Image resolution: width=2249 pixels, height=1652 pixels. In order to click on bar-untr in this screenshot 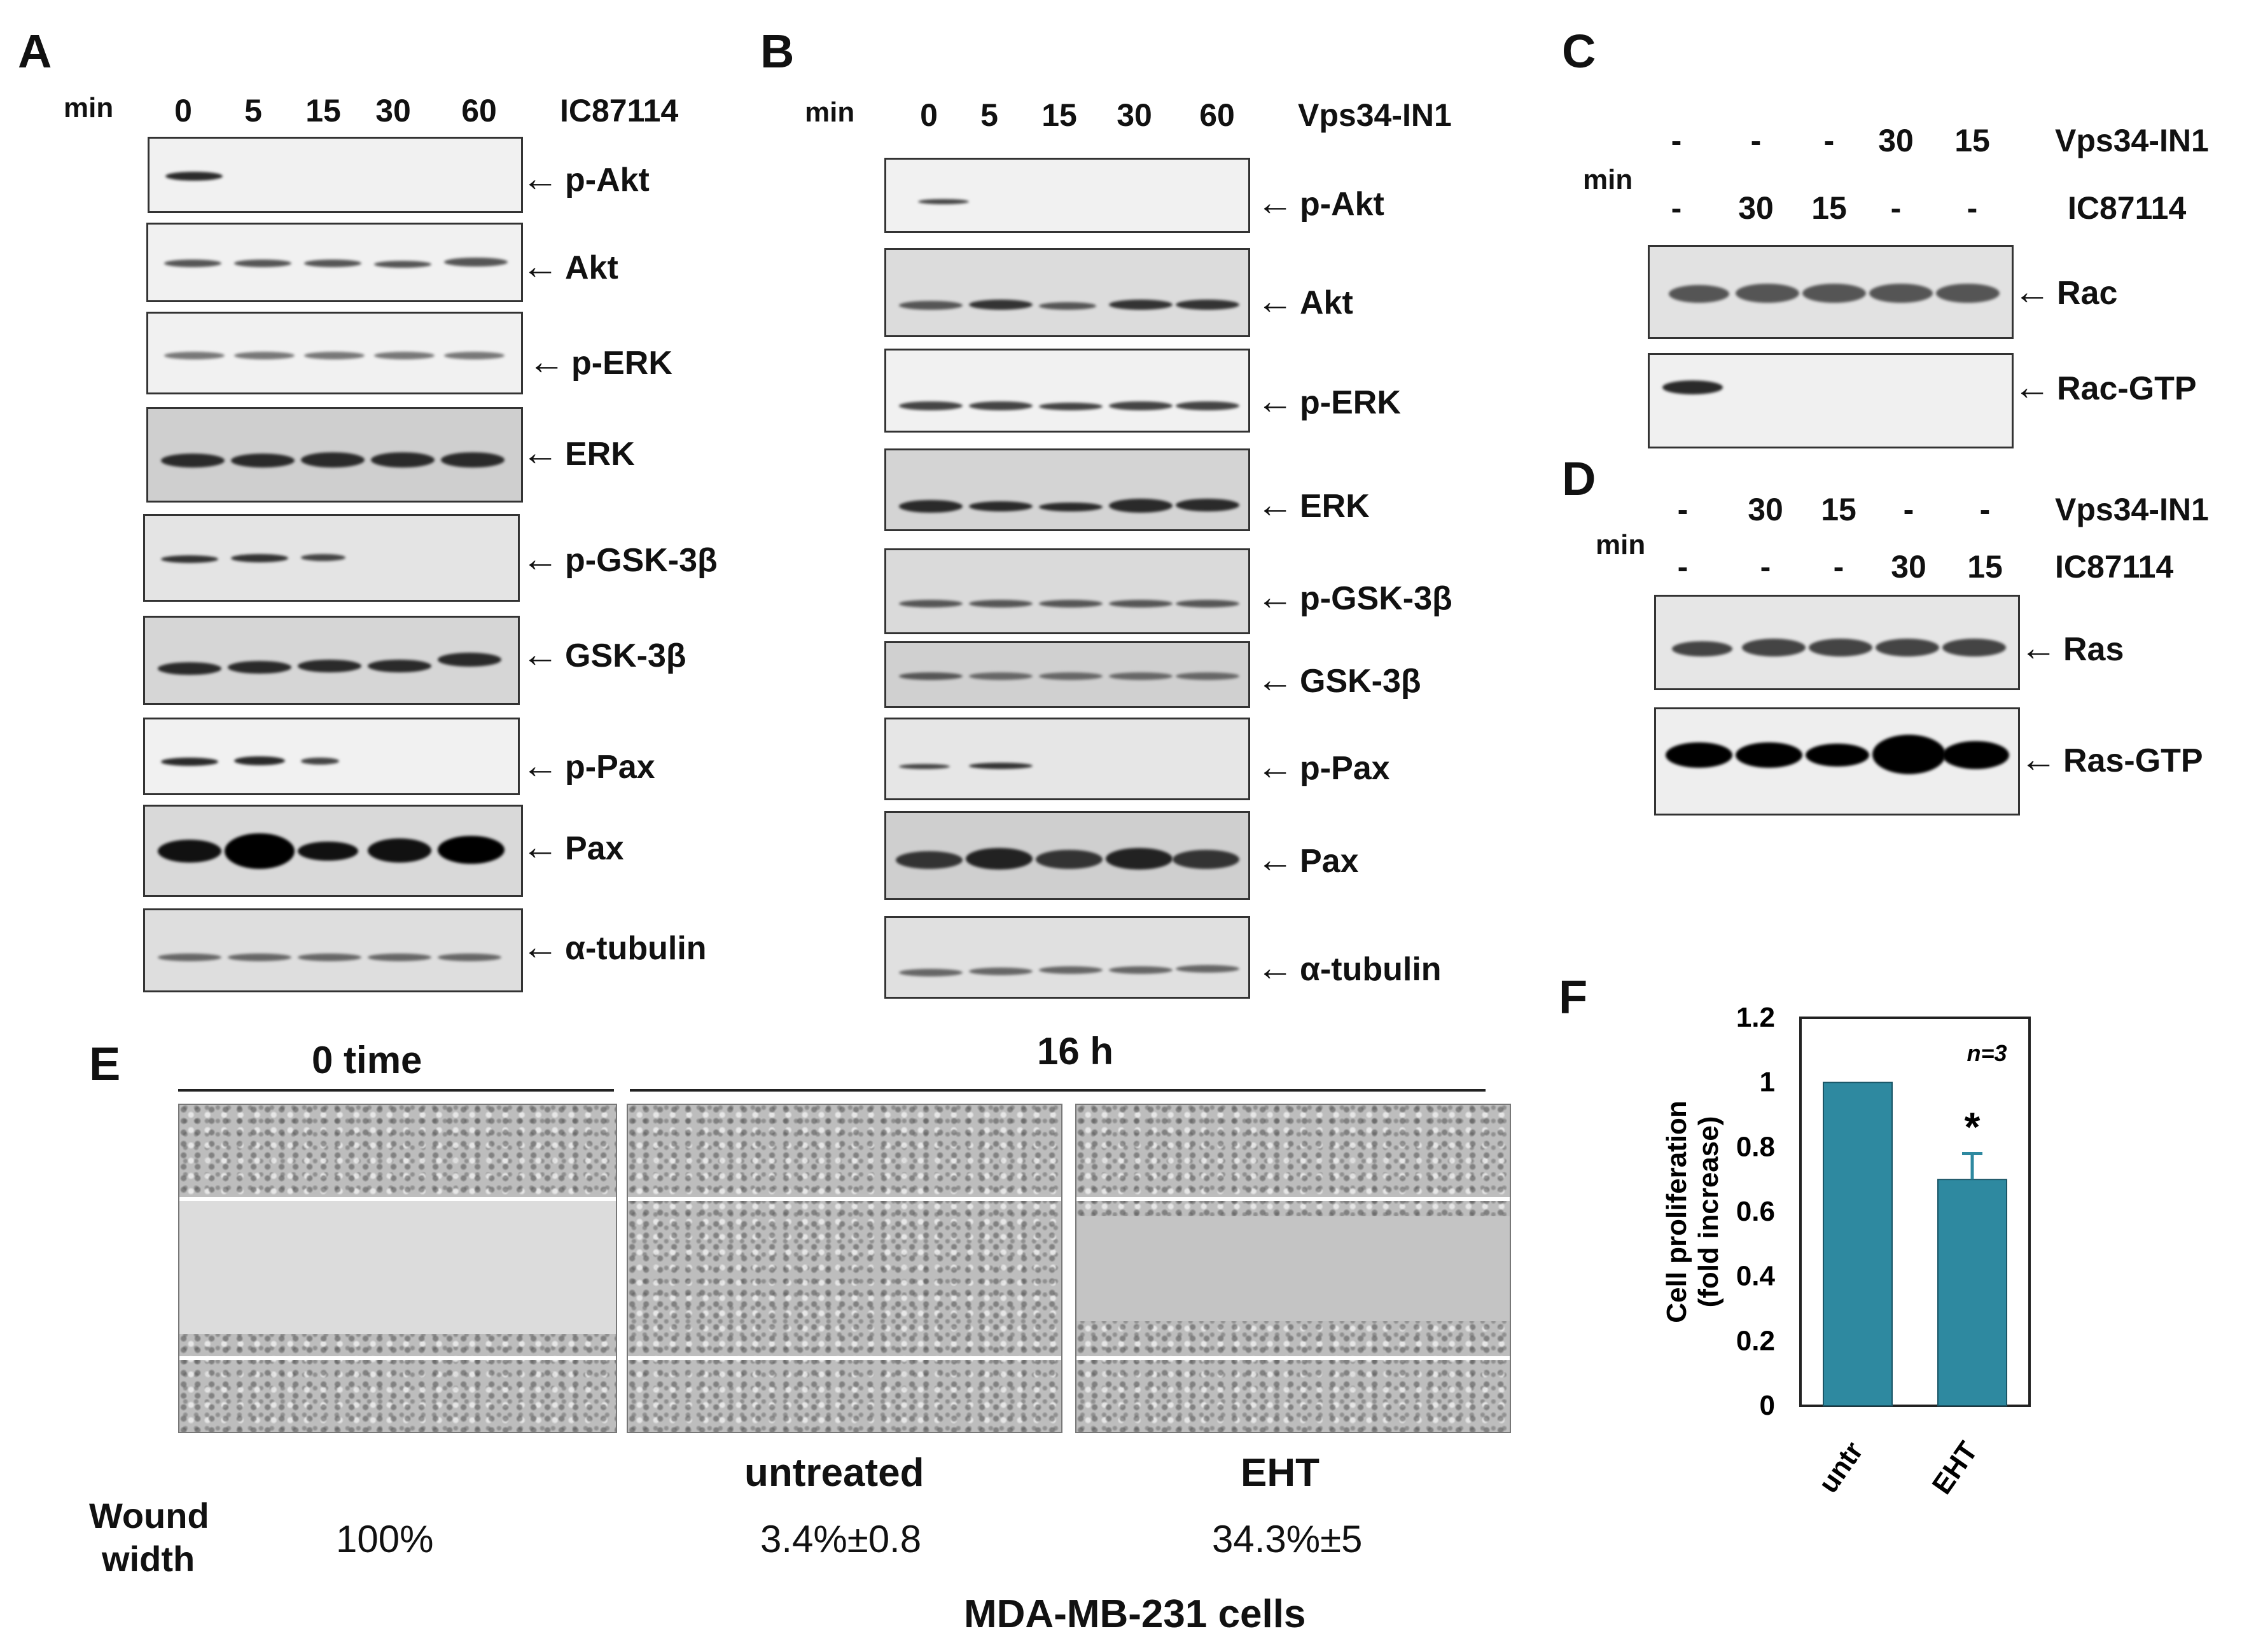, I will do `click(1858, 1244)`.